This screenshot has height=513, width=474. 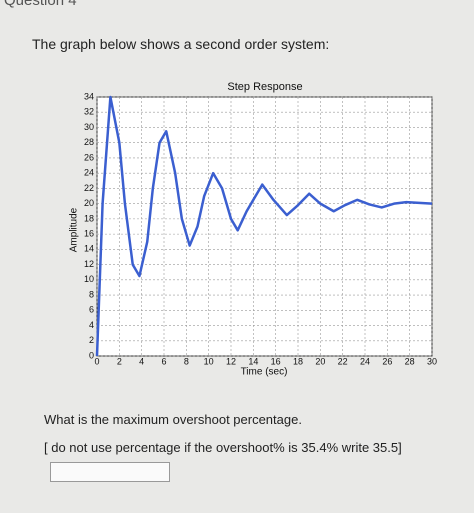 I want to click on y-tick-label: 12, so click(x=89, y=264).